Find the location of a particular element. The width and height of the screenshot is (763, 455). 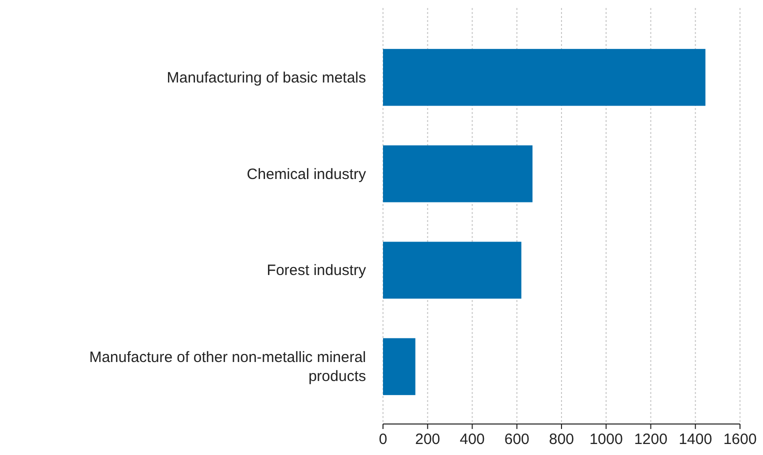

x-tick-label: 600 is located at coordinates (517, 439).